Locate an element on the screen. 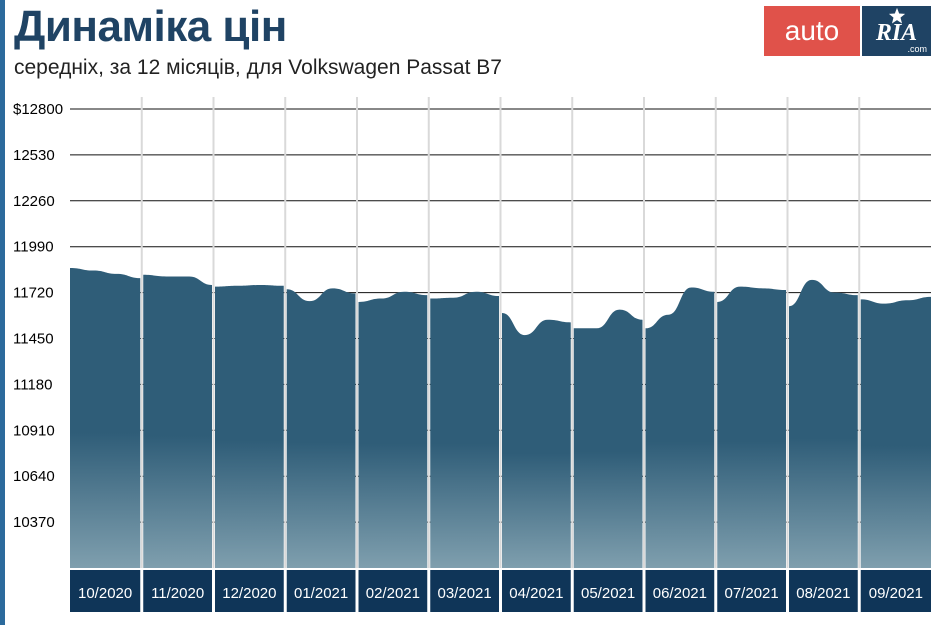 The height and width of the screenshot is (625, 940). y-tick-label: 11180 is located at coordinates (33, 384).